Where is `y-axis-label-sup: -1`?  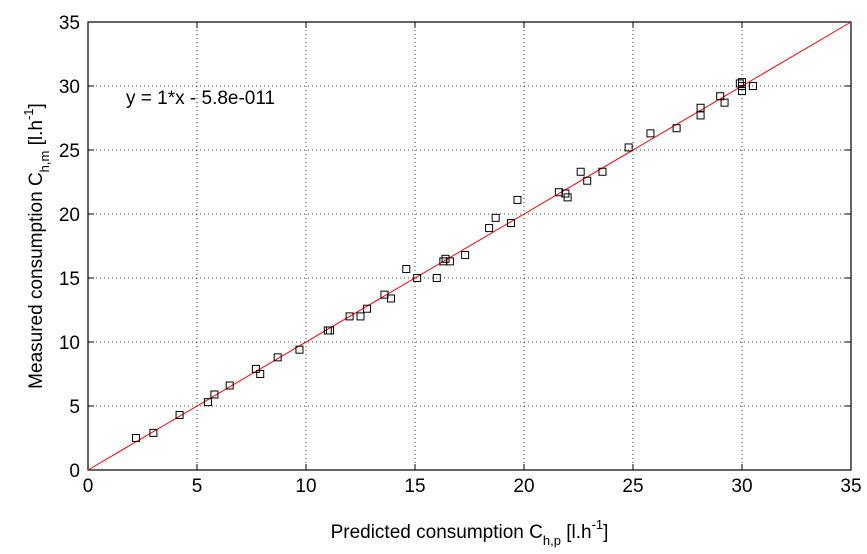
y-axis-label-sup: -1 is located at coordinates (28, 114).